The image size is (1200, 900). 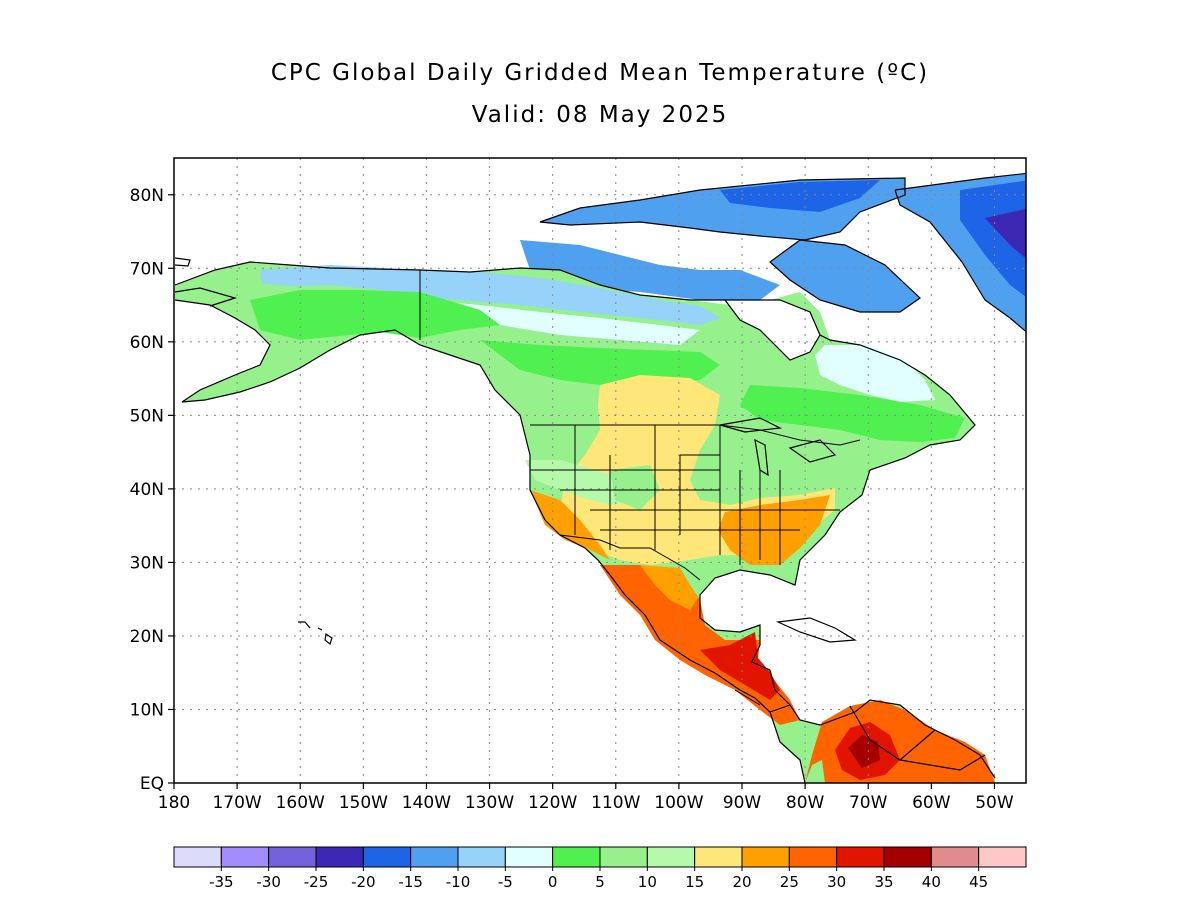 I want to click on colorbar-label: -30, so click(x=268, y=882).